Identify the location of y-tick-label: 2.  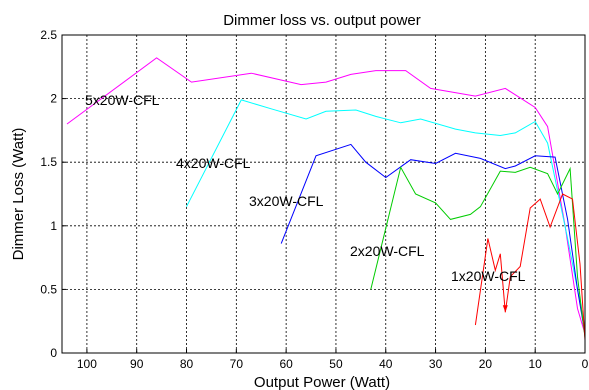
(53, 99).